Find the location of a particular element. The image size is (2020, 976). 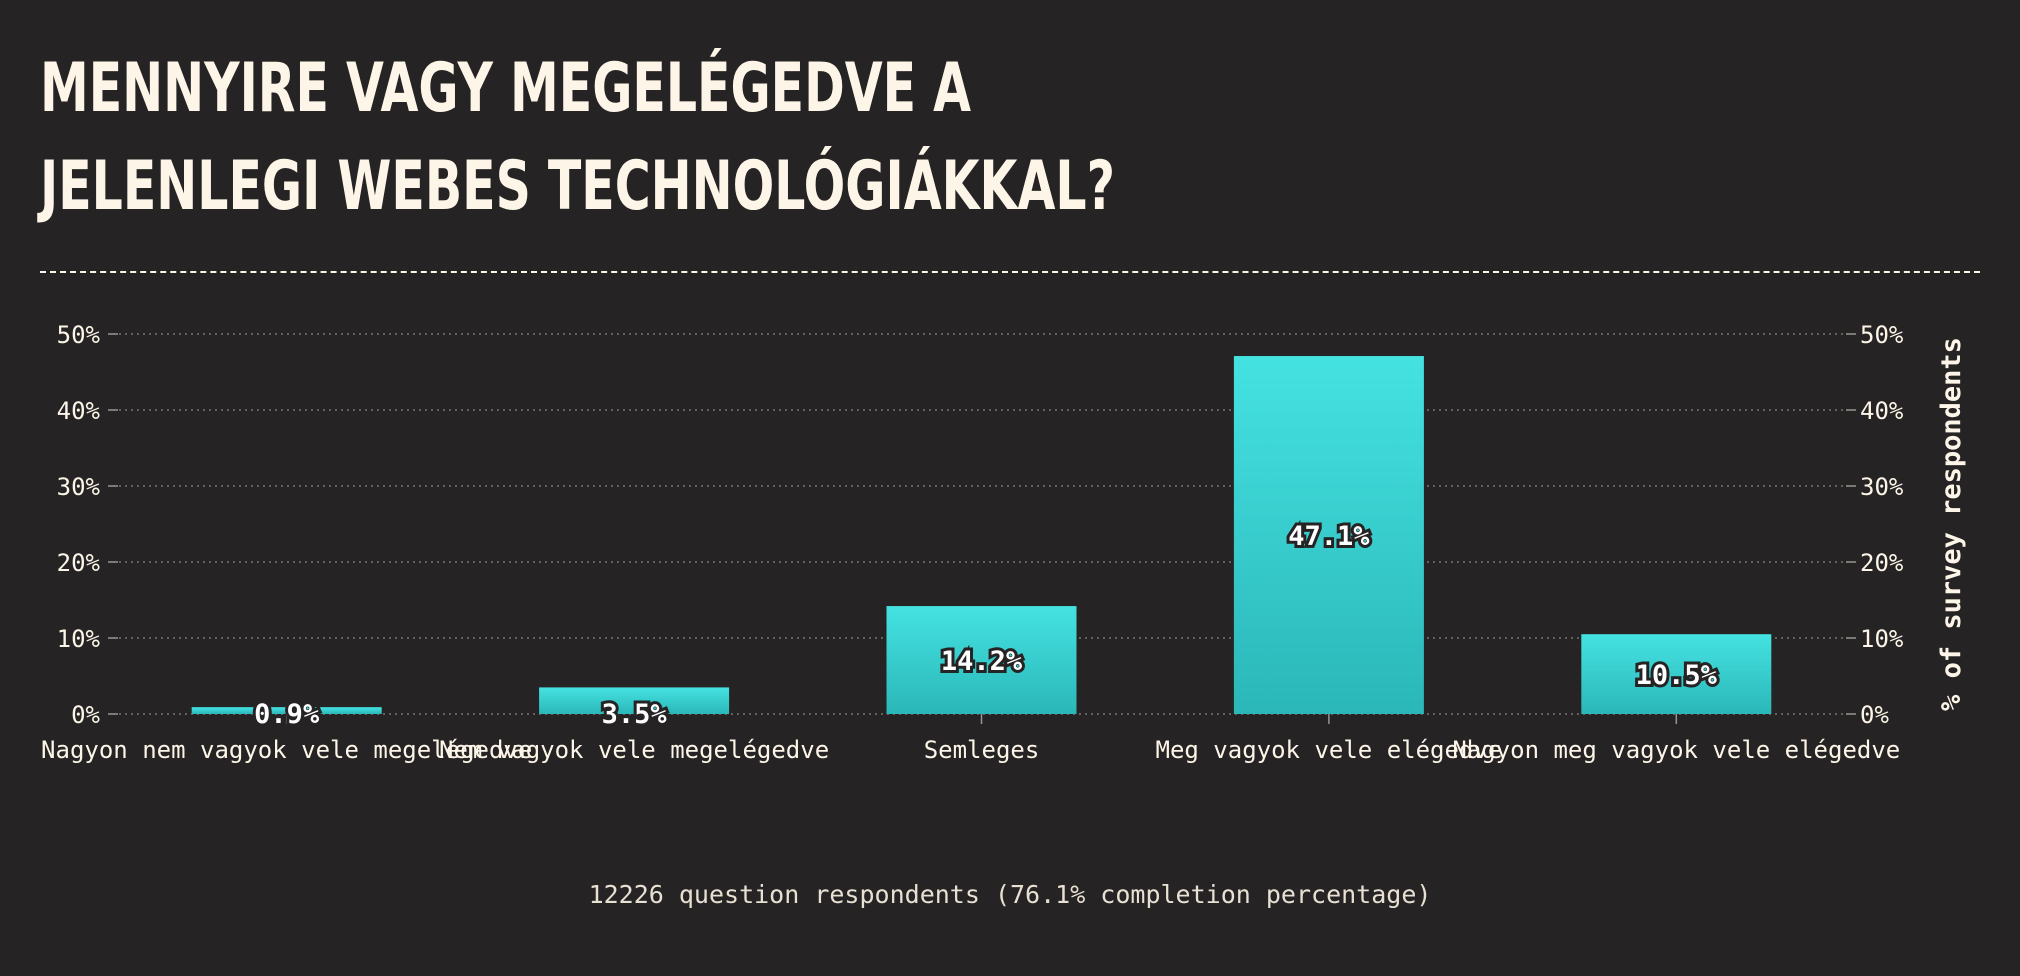

value-label: 10.5% is located at coordinates (1677, 675).